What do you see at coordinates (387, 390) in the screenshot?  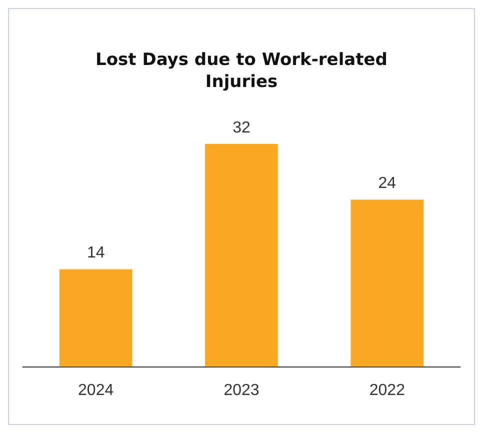 I see `x-tick-label: 2022` at bounding box center [387, 390].